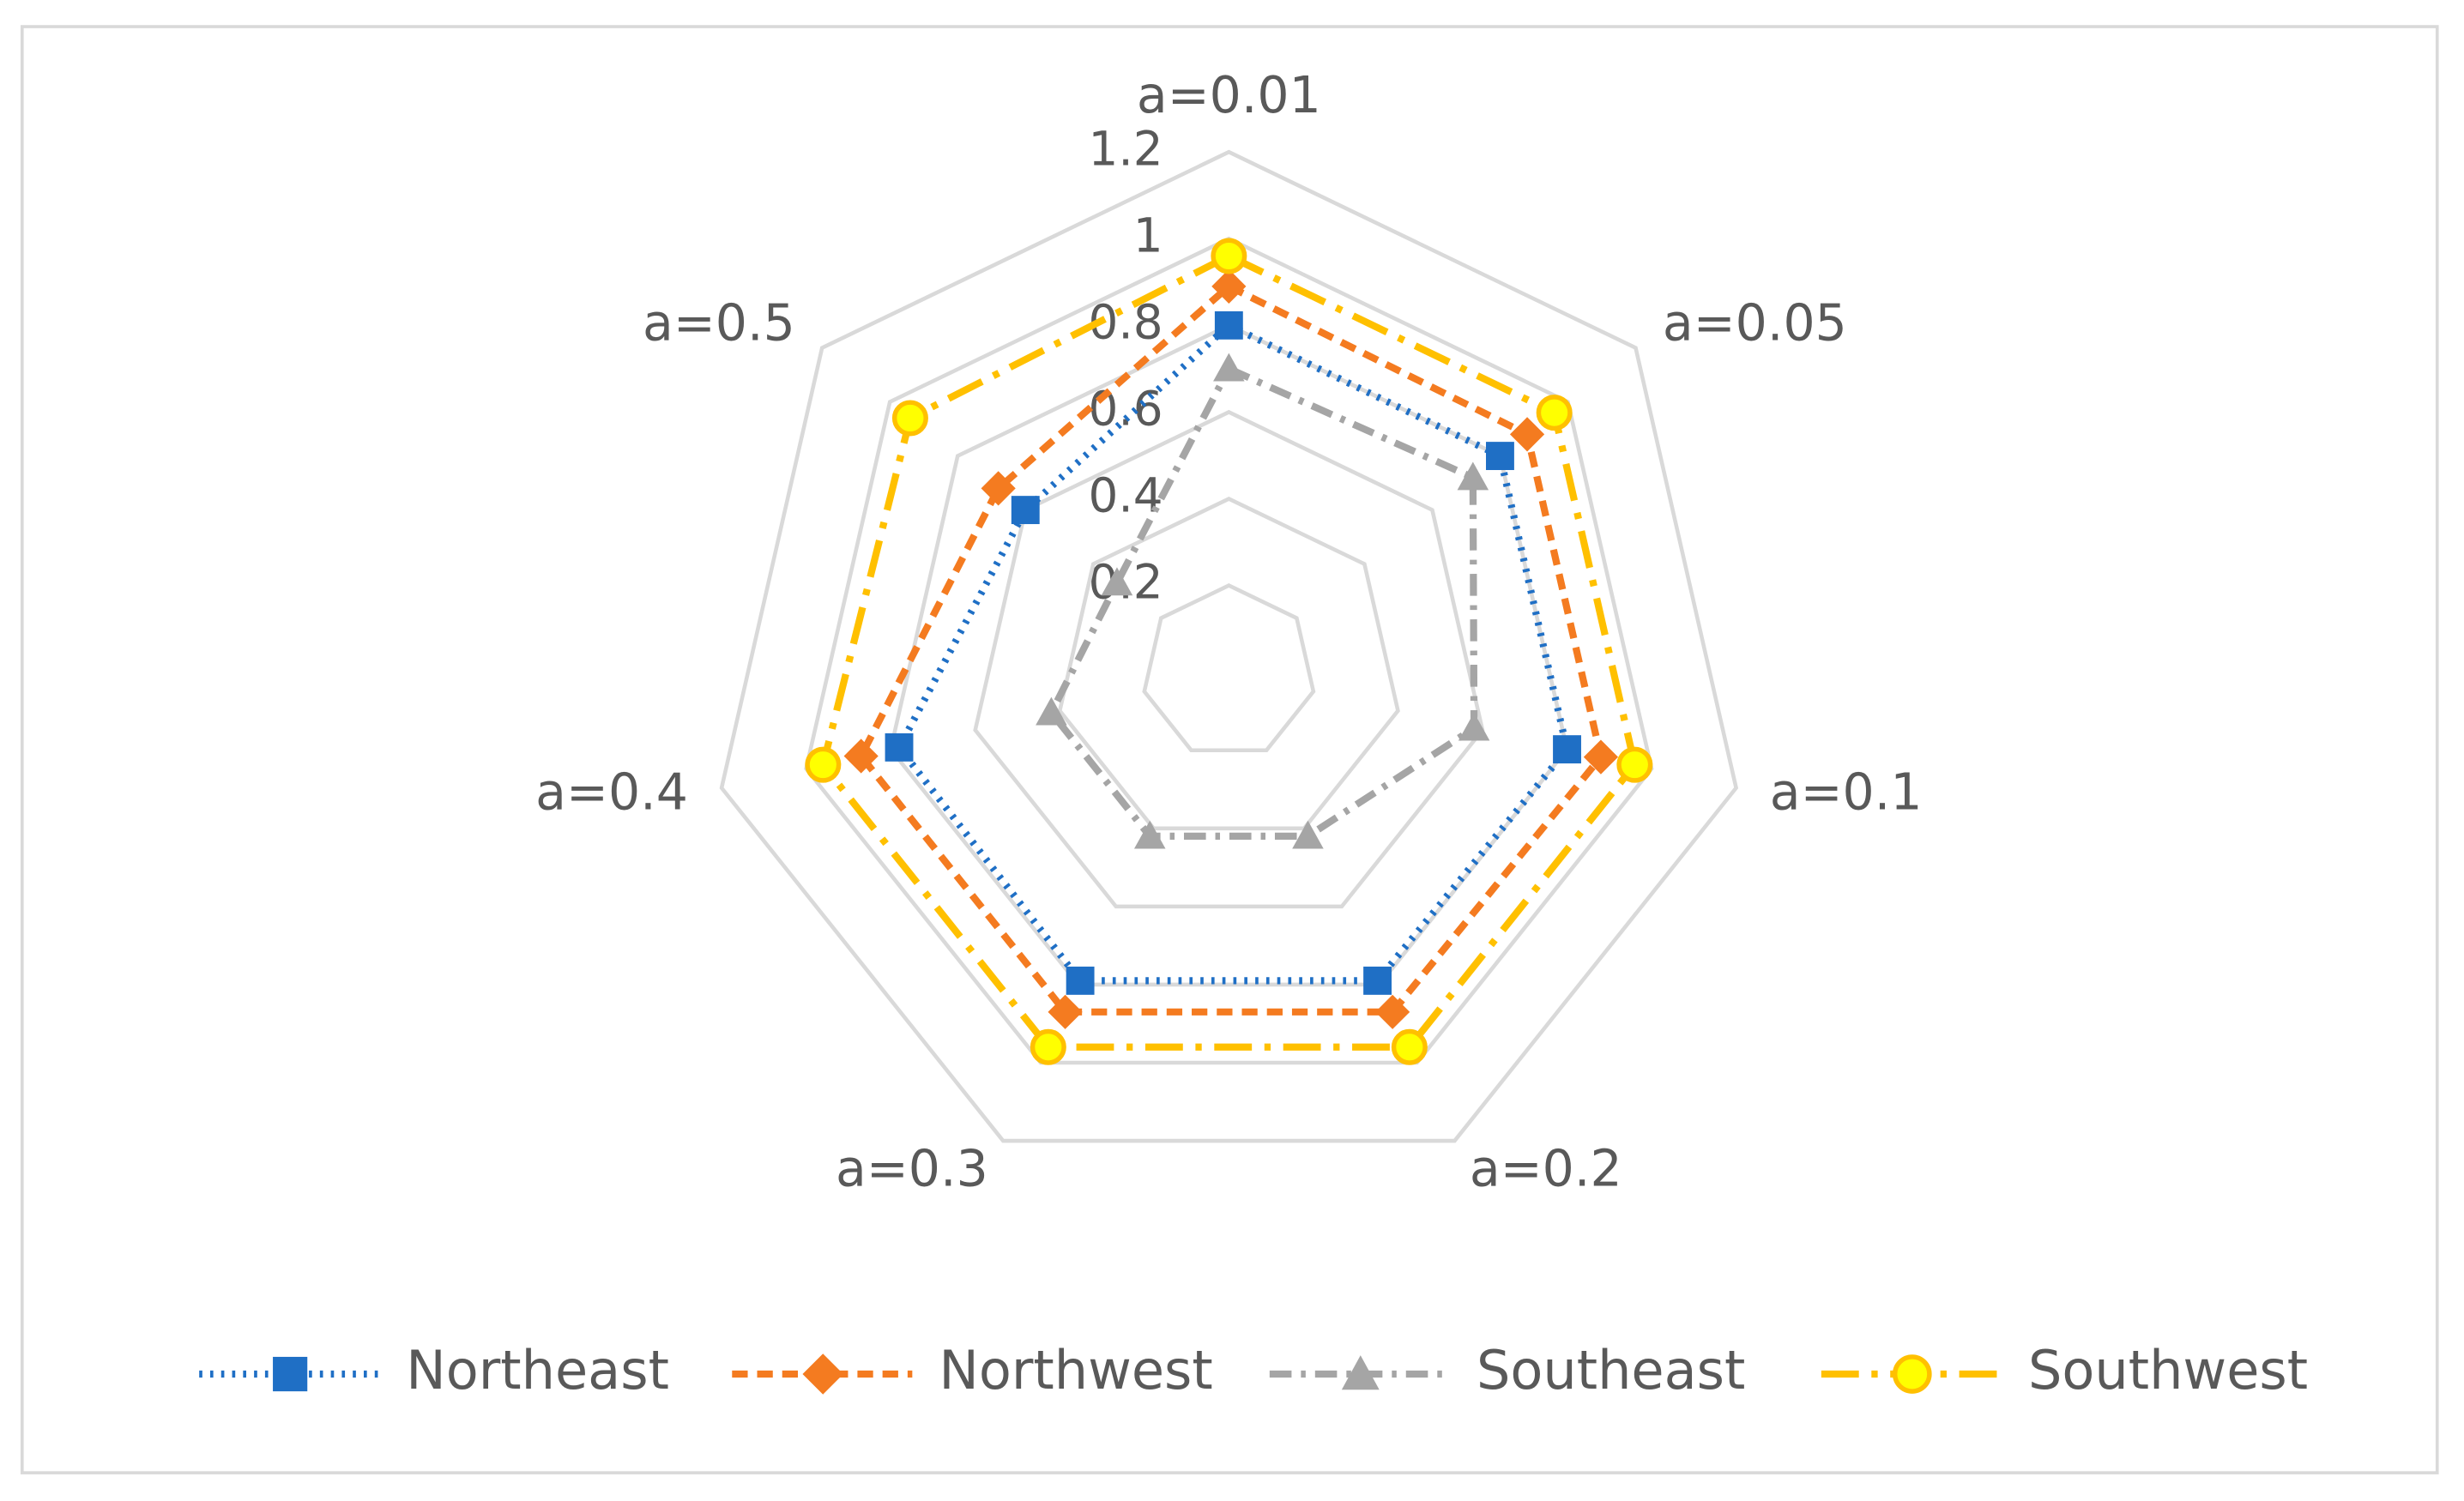 This screenshot has height=1501, width=2464. I want to click on legend-item: Northeast, so click(434, 1371).